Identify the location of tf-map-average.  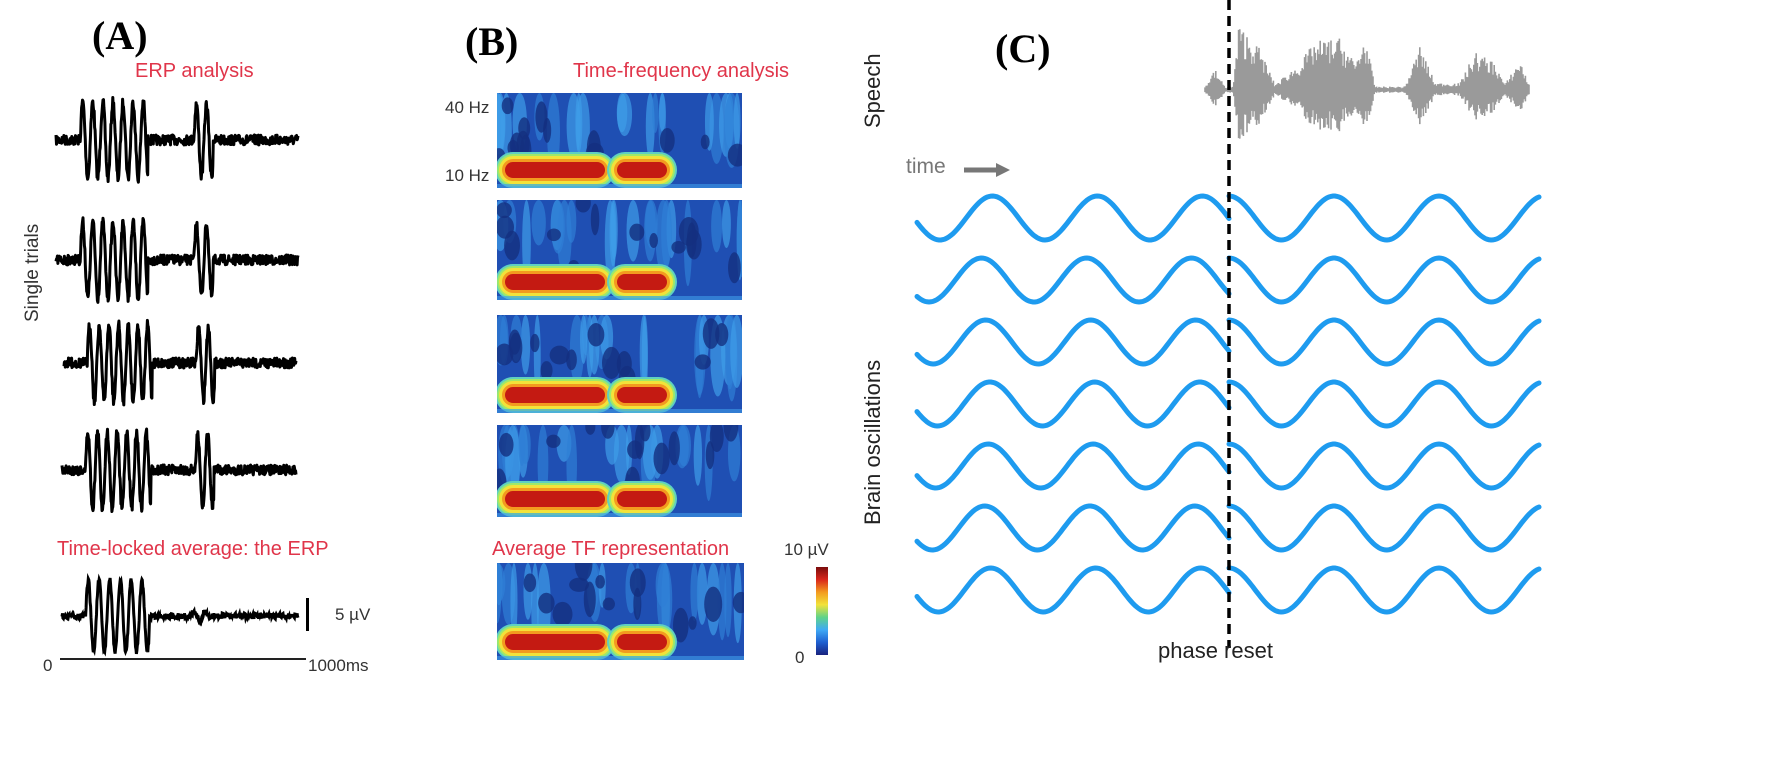
(620, 611).